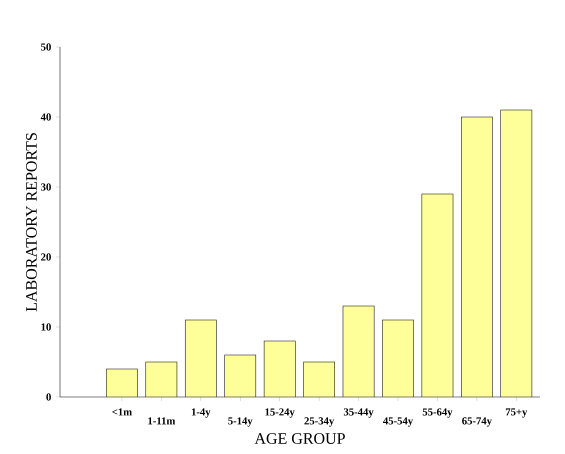  What do you see at coordinates (162, 420) in the screenshot?
I see `x-tick-label: 1-11m` at bounding box center [162, 420].